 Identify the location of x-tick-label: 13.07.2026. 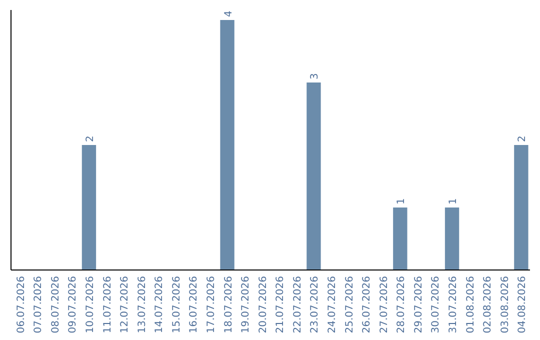
(142, 305).